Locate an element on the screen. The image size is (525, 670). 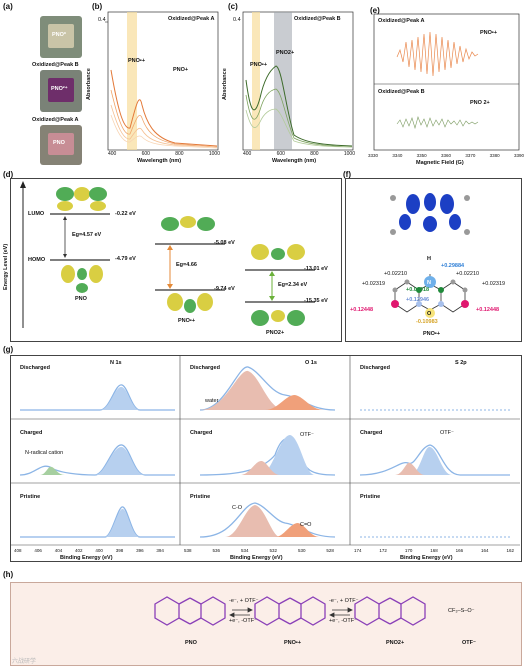
pno2-lumo: -13.01 eV is located at coordinates (316, 269).